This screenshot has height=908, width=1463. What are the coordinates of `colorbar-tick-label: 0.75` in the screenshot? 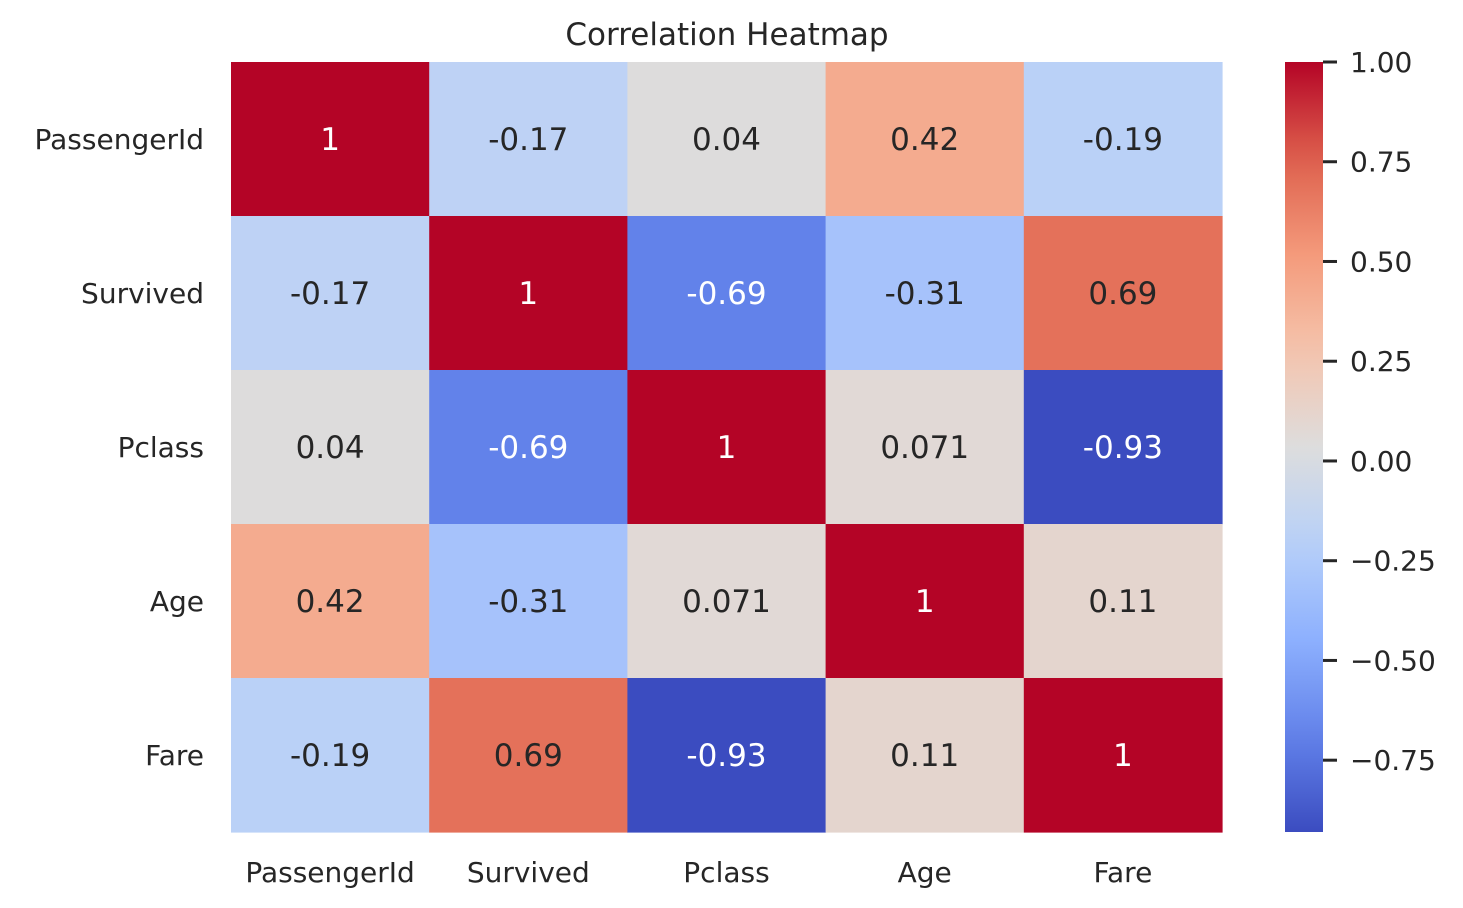 It's located at (1381, 162).